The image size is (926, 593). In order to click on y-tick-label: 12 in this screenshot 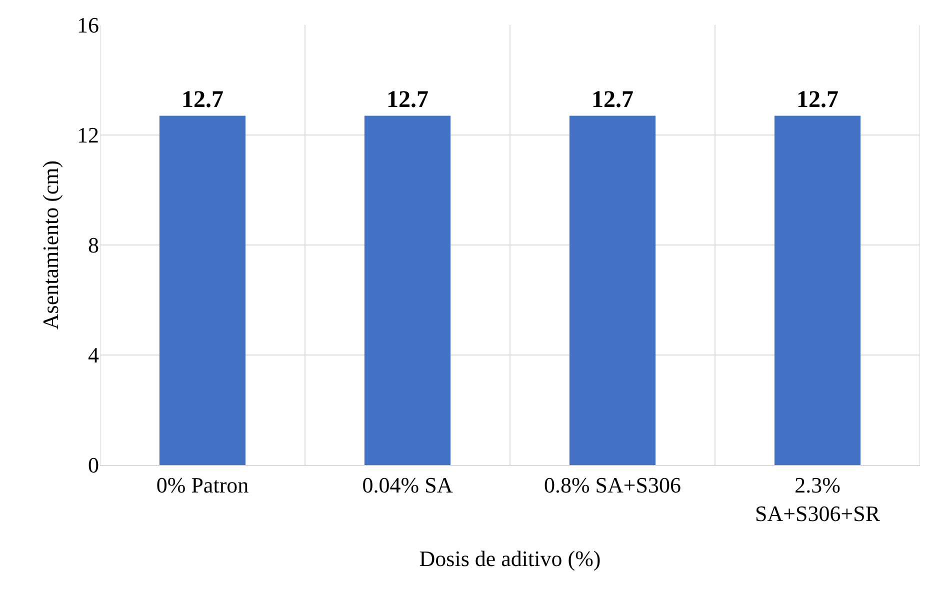, I will do `click(88, 135)`.